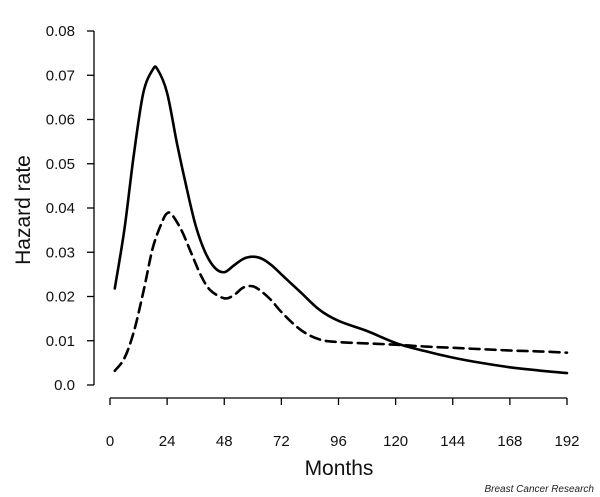 Image resolution: width=600 pixels, height=497 pixels. Describe the element at coordinates (60, 164) in the screenshot. I see `y-tick-label: 0.05` at that location.